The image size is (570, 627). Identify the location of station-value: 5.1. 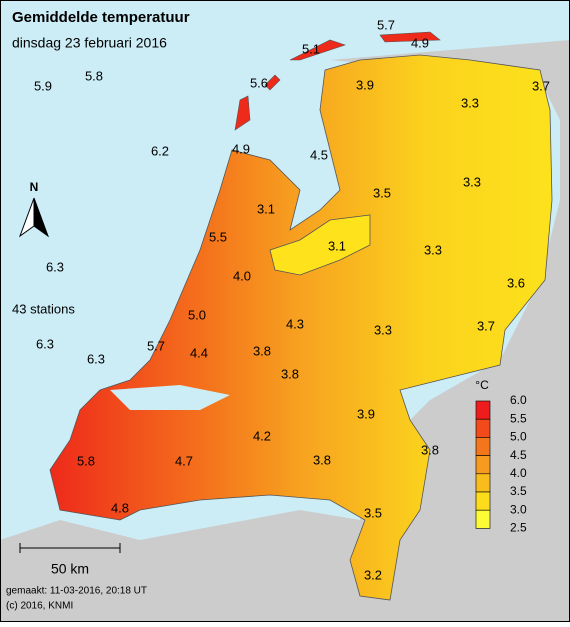
(311, 48).